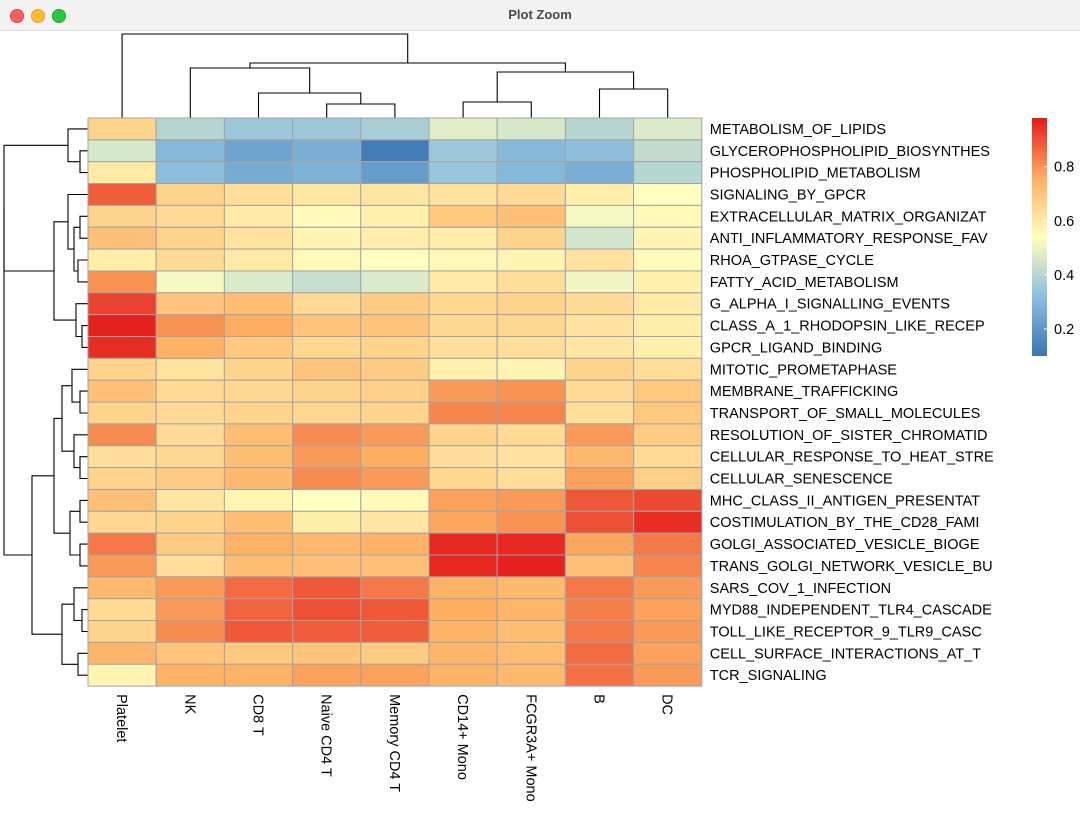  What do you see at coordinates (258, 715) in the screenshot?
I see `column-label: CD8 T` at bounding box center [258, 715].